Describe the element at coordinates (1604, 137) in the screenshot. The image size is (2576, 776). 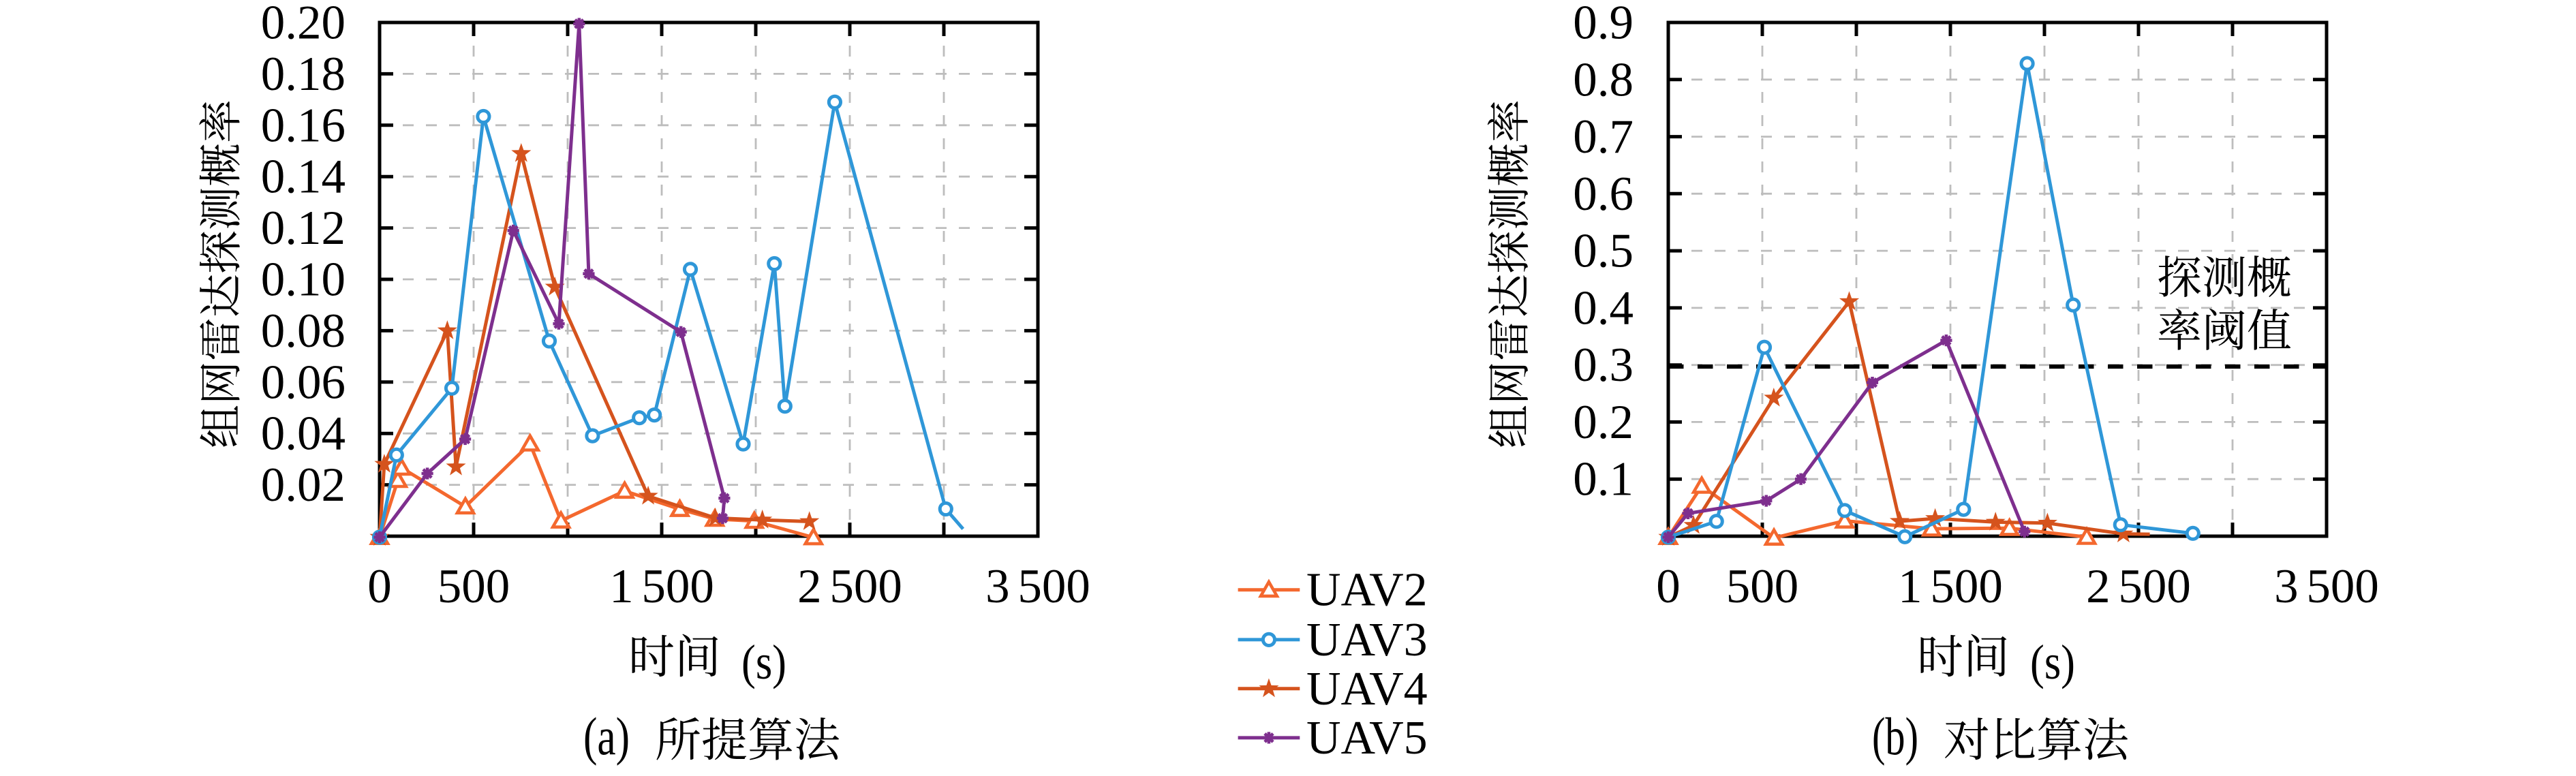
I see `svg-text: 0.7` at that location.